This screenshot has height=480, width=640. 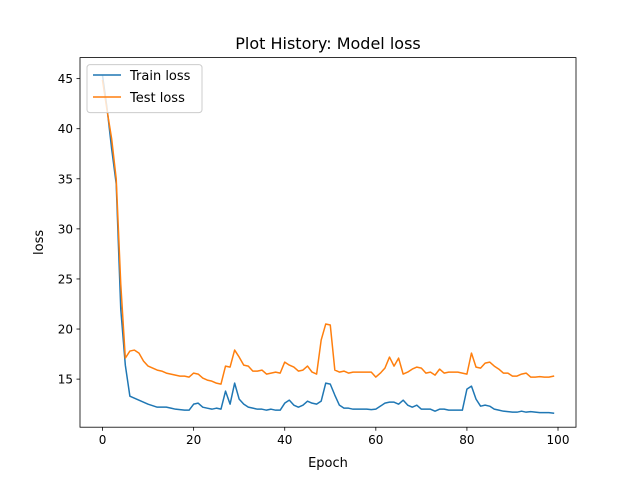 What do you see at coordinates (466, 440) in the screenshot?
I see `x-tick-label: 80` at bounding box center [466, 440].